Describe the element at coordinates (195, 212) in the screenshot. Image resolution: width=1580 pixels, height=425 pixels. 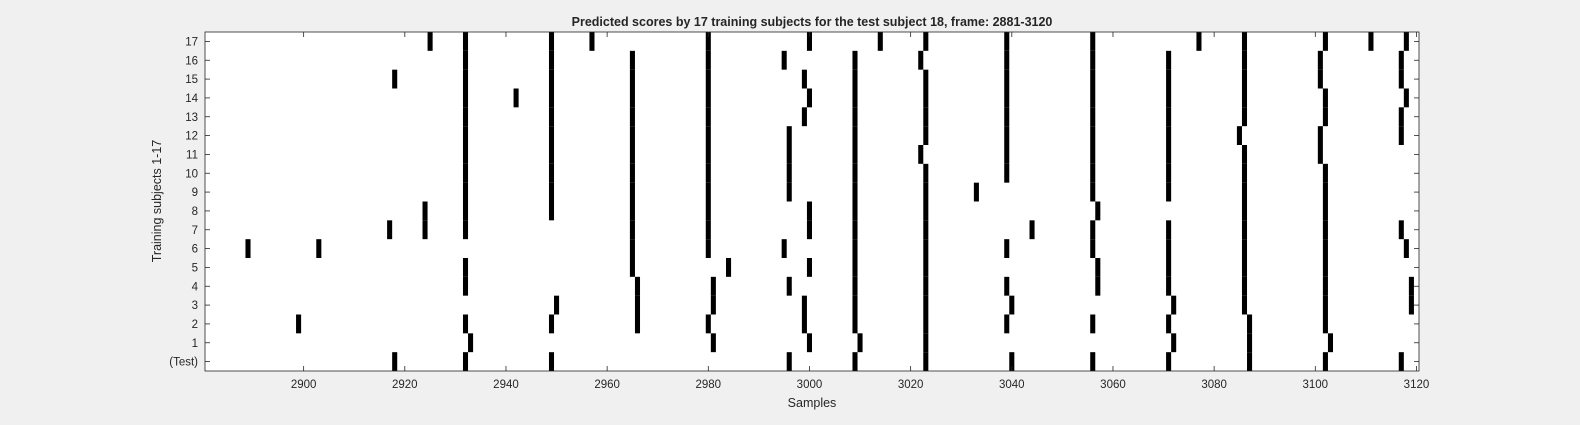
I see `y-tick-label: 8` at that location.